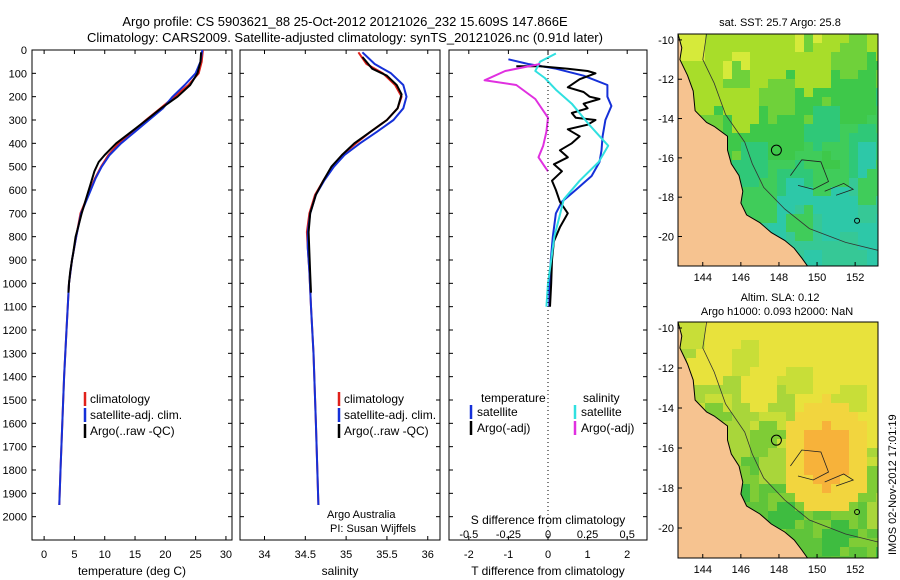 Image resolution: width=900 pixels, height=580 pixels. Describe the element at coordinates (768, 158) in the screenshot. I see `sst-map: 144 146 148 150 152 -10 -12 -14 -16 -18 -20` at that location.